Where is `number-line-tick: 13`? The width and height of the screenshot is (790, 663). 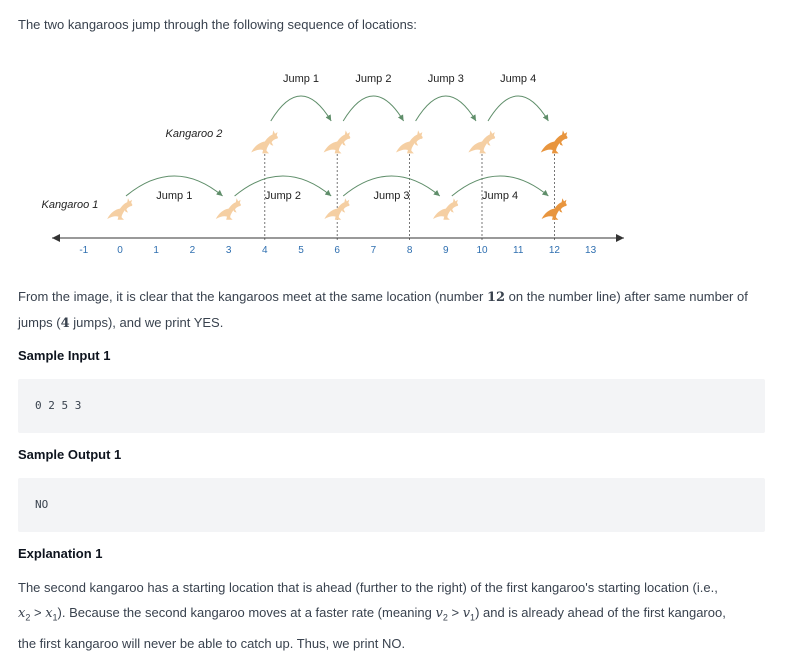
number-line-tick: 13 is located at coordinates (591, 250).